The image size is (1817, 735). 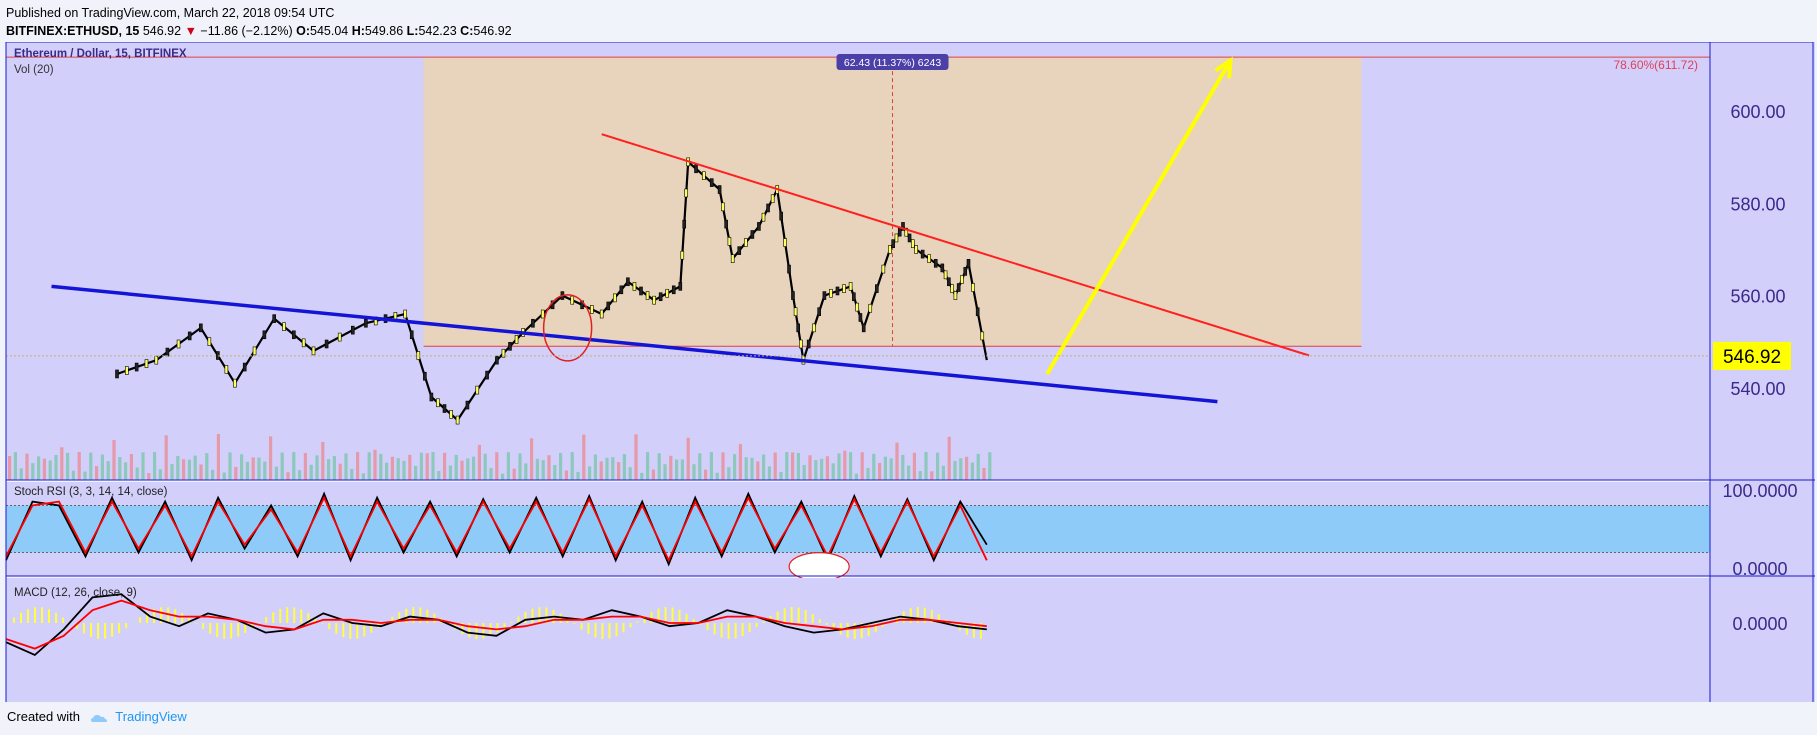 I want to click on range-label-bg, so click(x=892, y=62).